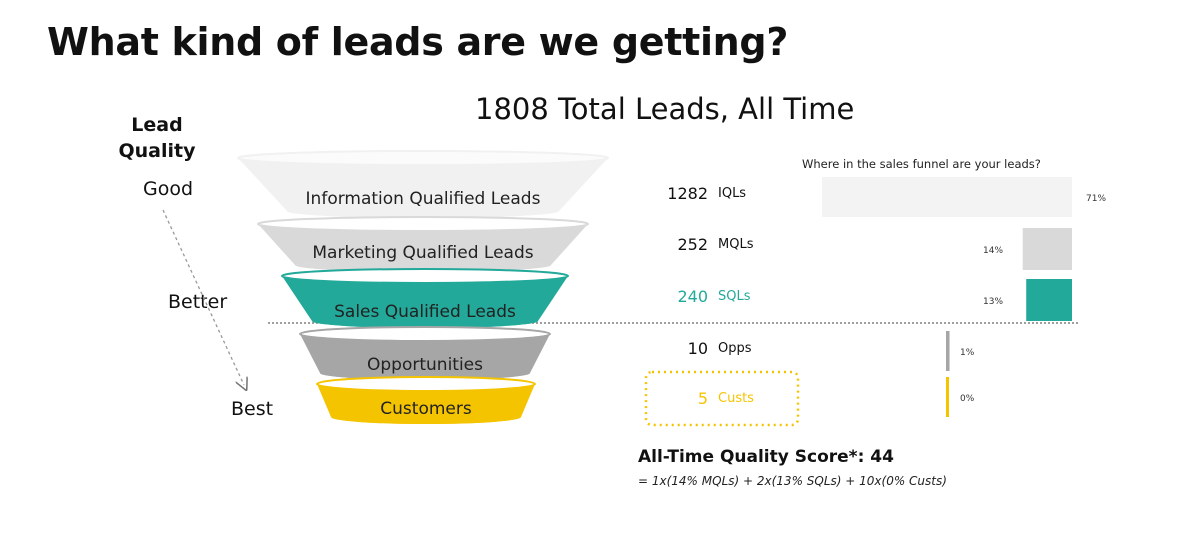 Image resolution: width=1200 pixels, height=546 pixels. What do you see at coordinates (423, 199) in the screenshot?
I see `funnel-stage-label: Information Qualified Leads` at bounding box center [423, 199].